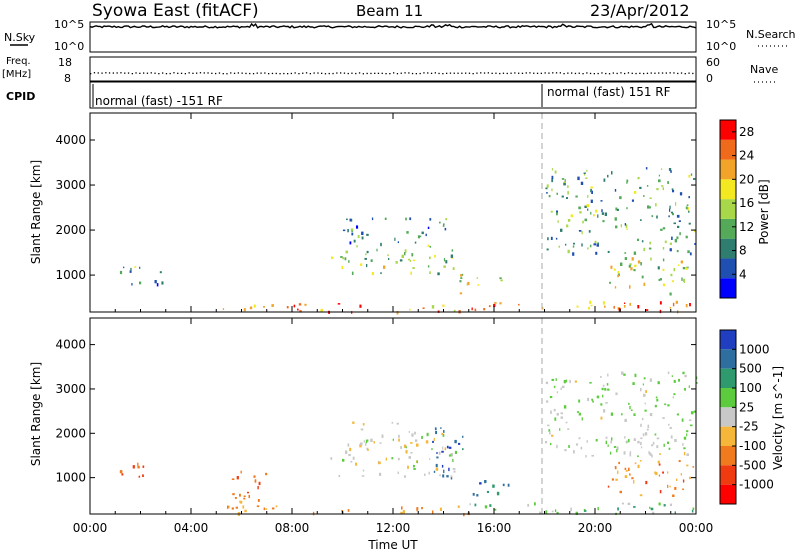 This screenshot has width=800, height=554. I want to click on time-tick-label: 04:00, so click(191, 528).